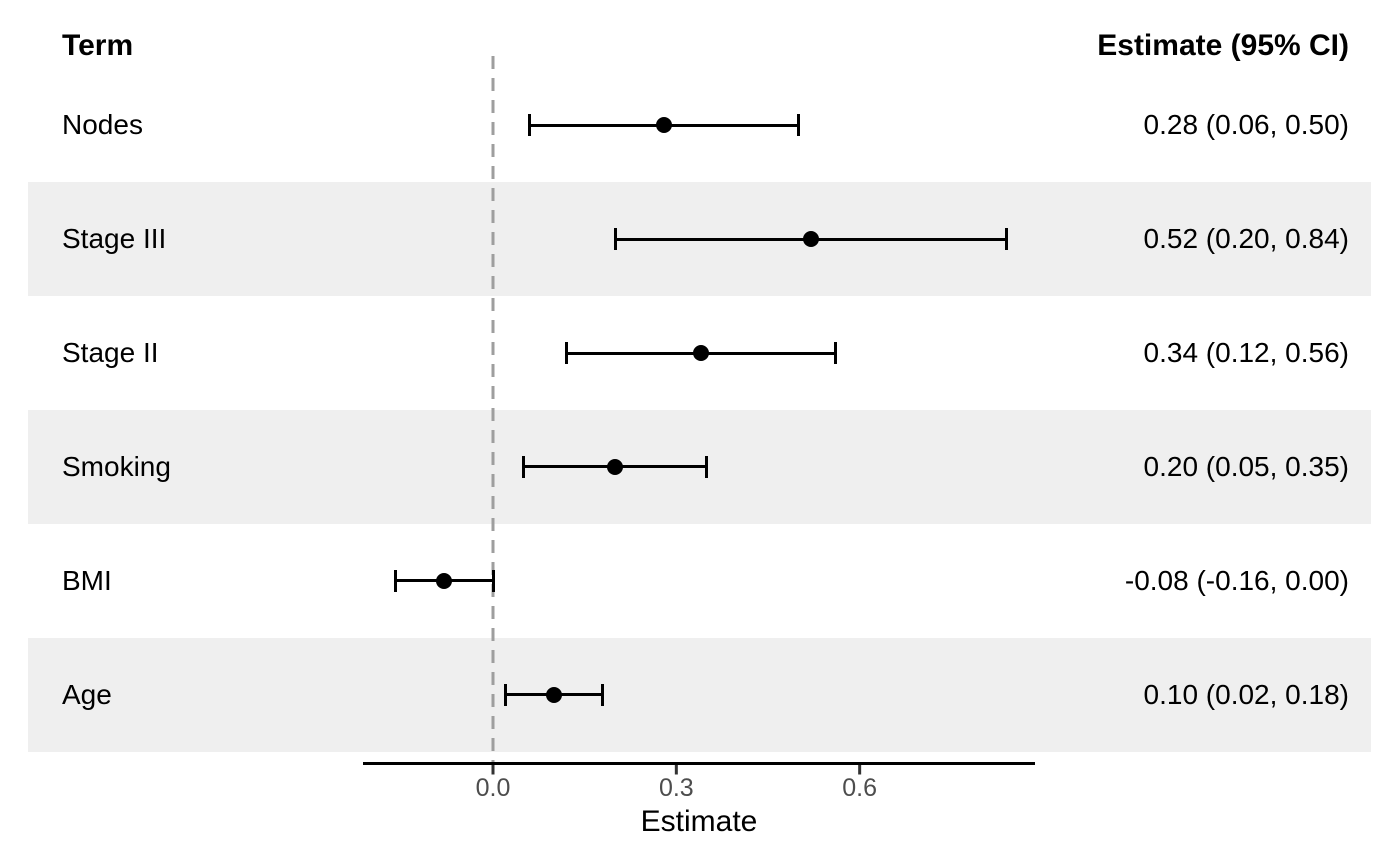 This screenshot has width=1400, height=865. What do you see at coordinates (87, 694) in the screenshot?
I see `term-label: Age` at bounding box center [87, 694].